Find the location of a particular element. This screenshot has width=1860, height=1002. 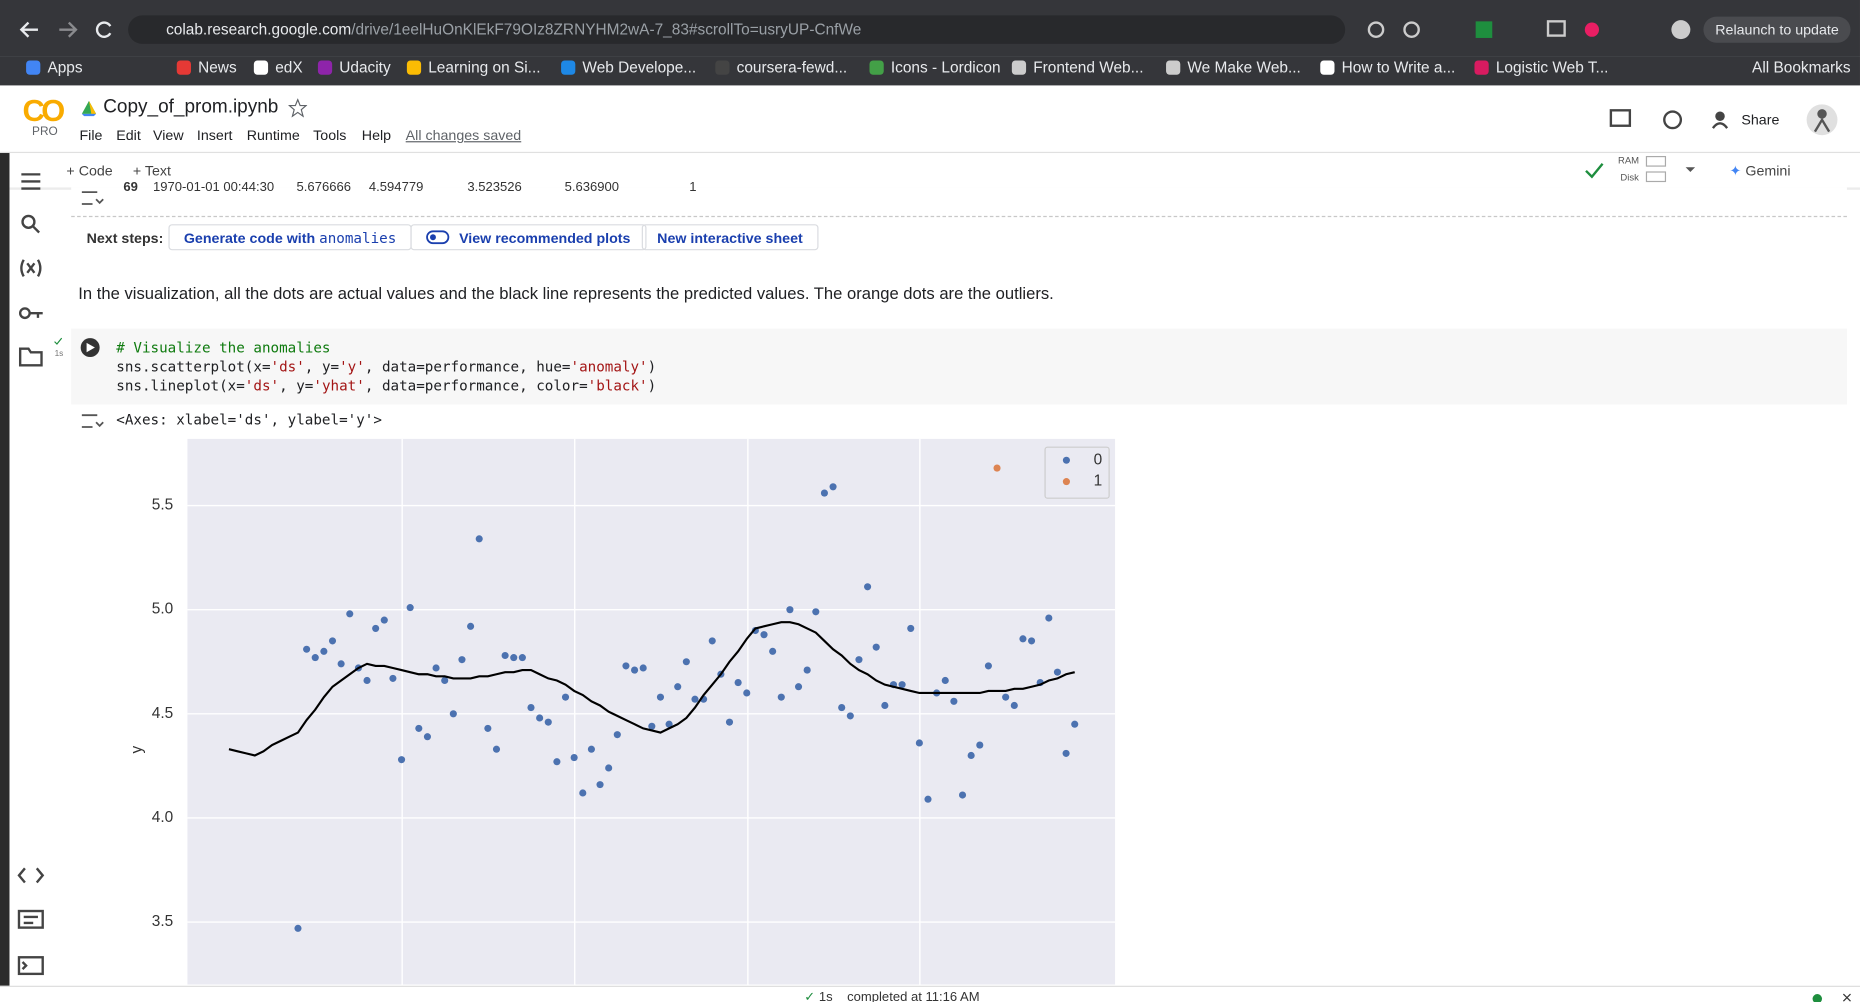

avatar is located at coordinates (1821, 119).